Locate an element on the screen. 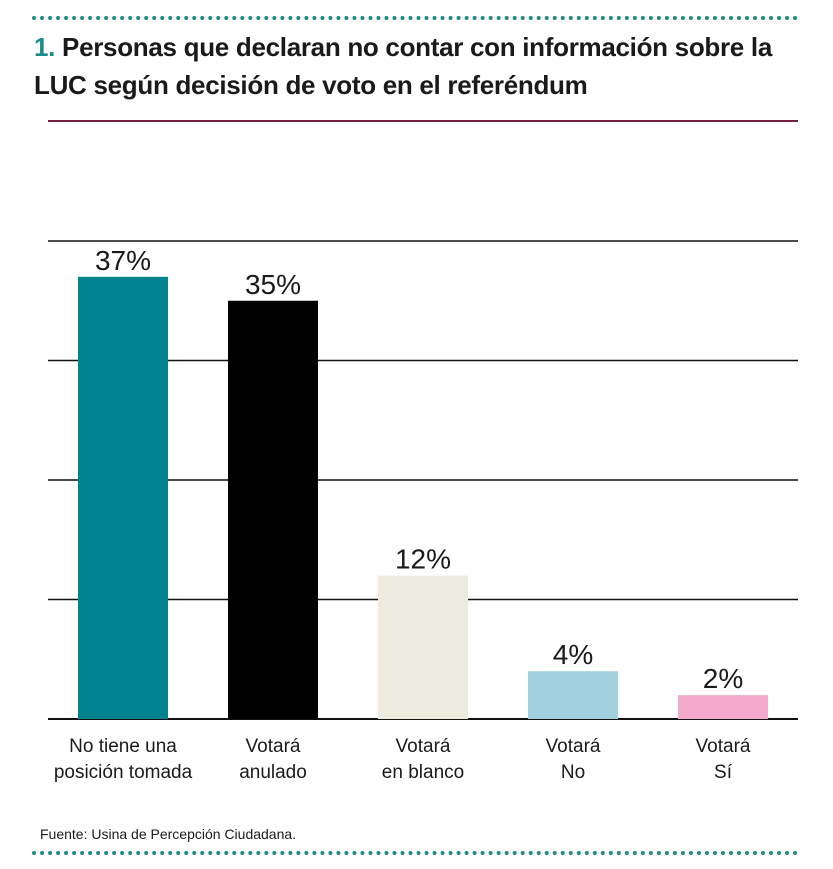  data-label: 2% is located at coordinates (723, 678).